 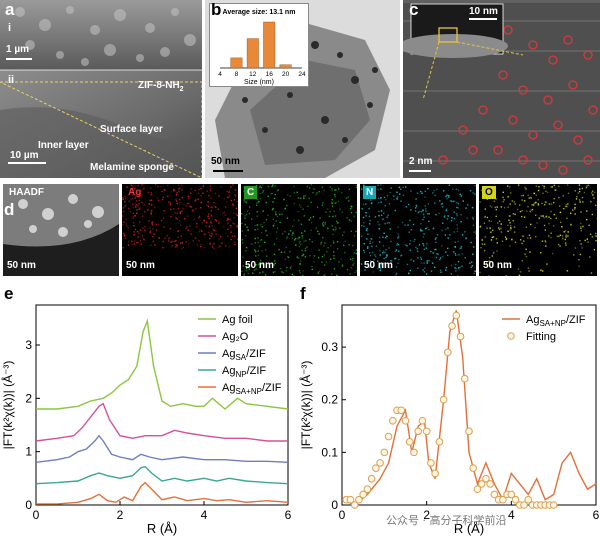 I want to click on map-c-image, so click(x=299, y=230).